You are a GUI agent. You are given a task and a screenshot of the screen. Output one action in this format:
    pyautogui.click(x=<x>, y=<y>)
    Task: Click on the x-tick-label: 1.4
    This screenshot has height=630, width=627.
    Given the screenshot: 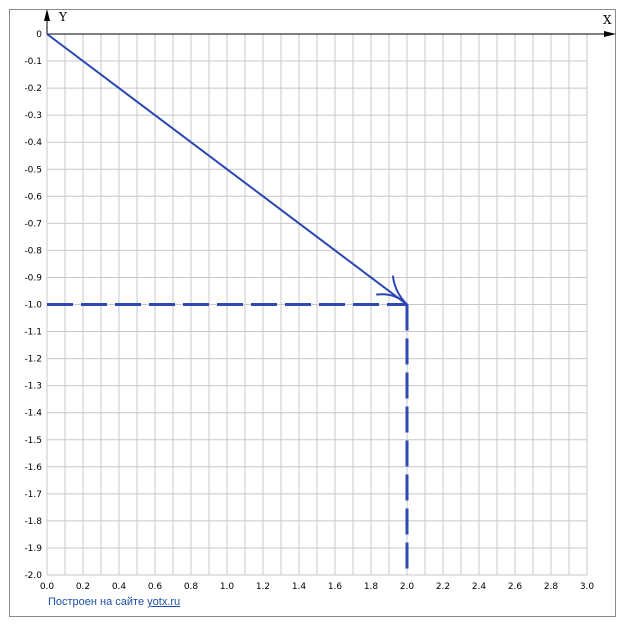 What is the action you would take?
    pyautogui.click(x=299, y=587)
    